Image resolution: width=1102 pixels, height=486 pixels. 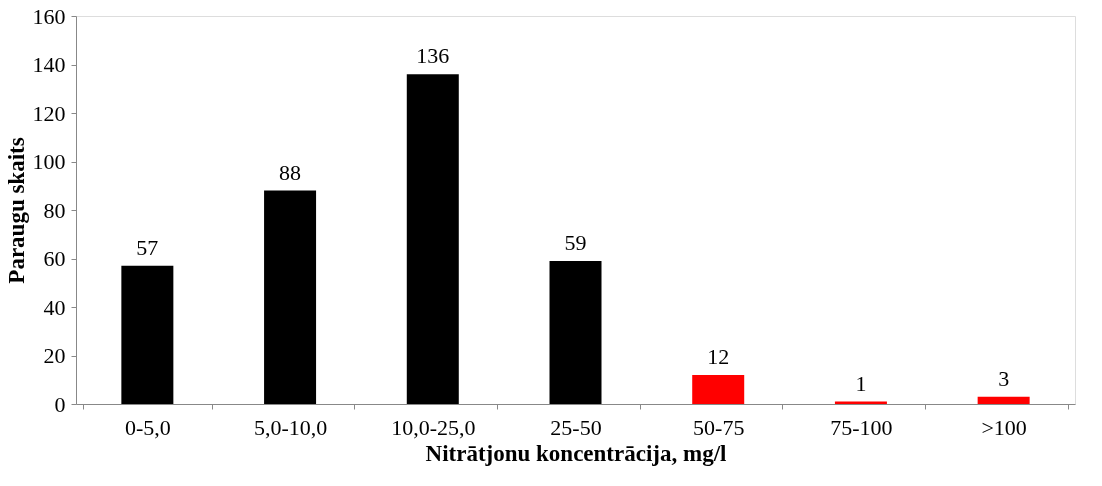 What do you see at coordinates (719, 427) in the screenshot?
I see `x-tick-label: 50-75` at bounding box center [719, 427].